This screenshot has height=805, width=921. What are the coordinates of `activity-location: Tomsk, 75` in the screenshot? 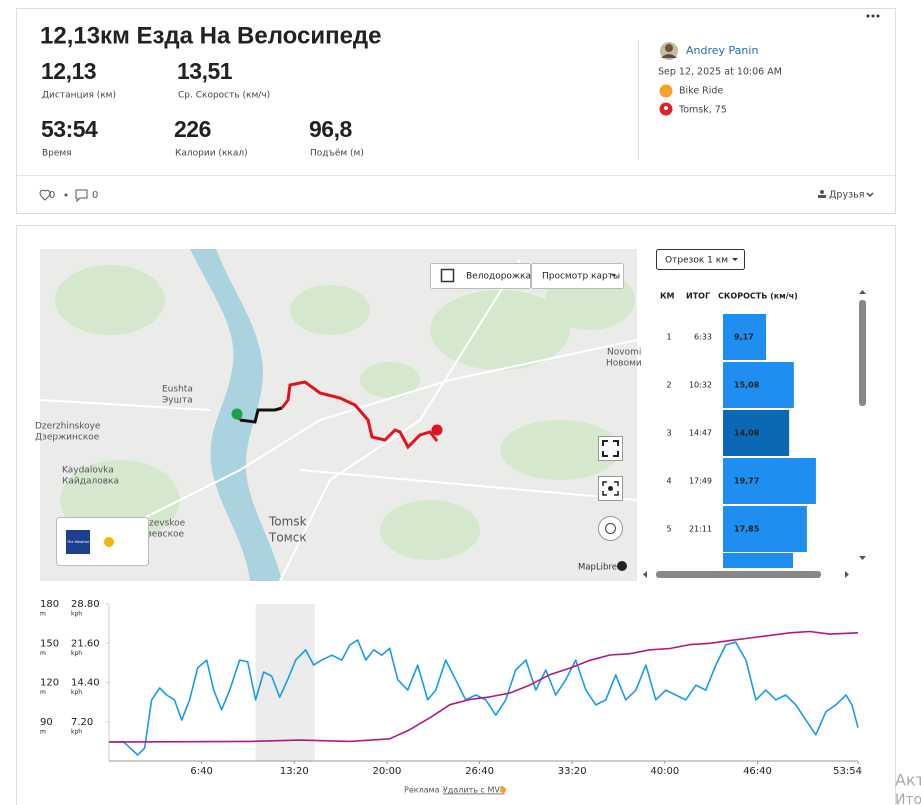 It's located at (702, 110).